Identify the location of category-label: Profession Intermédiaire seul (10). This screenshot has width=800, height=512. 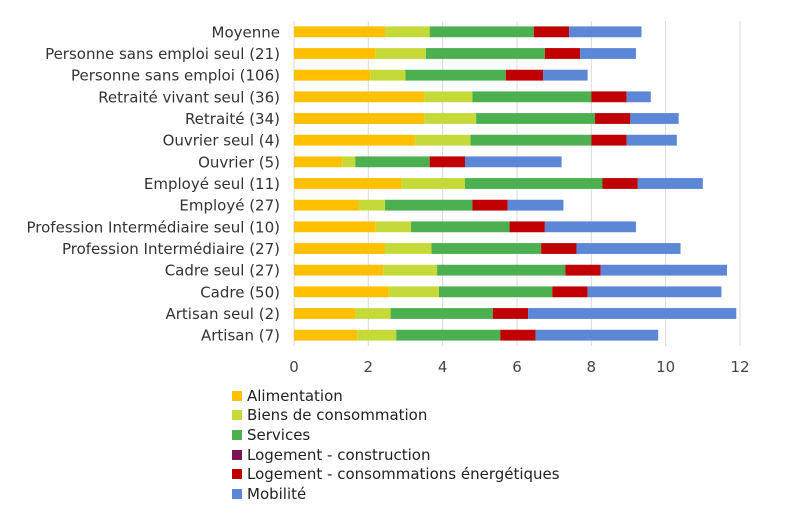
(154, 227).